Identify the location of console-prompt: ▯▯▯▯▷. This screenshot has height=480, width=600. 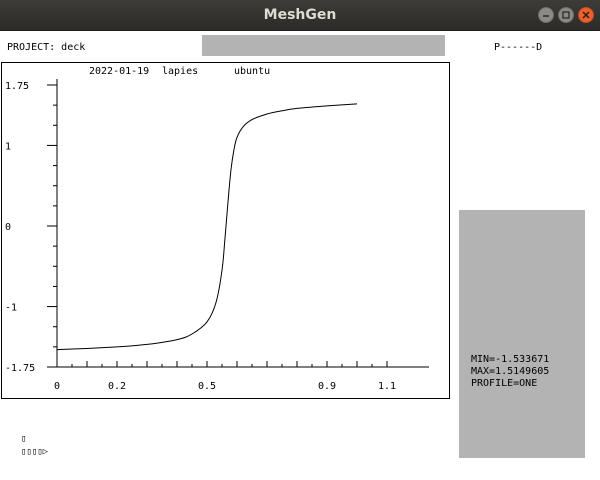
(35, 452).